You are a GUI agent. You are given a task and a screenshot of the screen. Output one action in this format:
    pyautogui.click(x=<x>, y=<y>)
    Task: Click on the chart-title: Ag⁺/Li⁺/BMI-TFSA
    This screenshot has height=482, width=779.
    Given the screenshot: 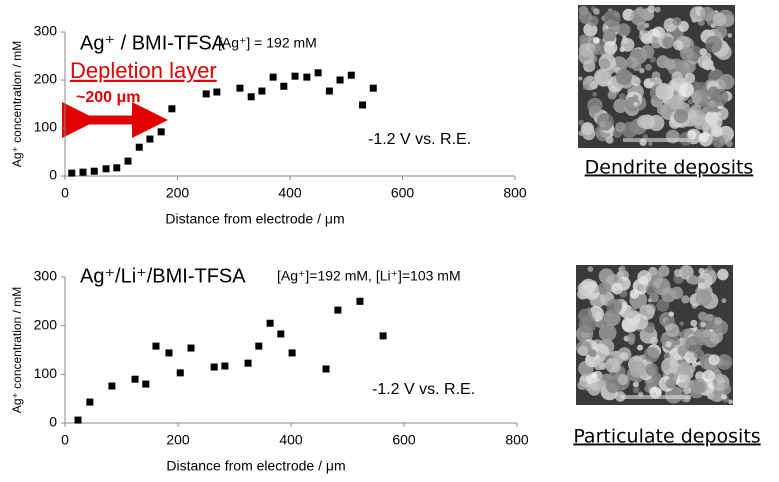 What is the action you would take?
    pyautogui.click(x=163, y=276)
    